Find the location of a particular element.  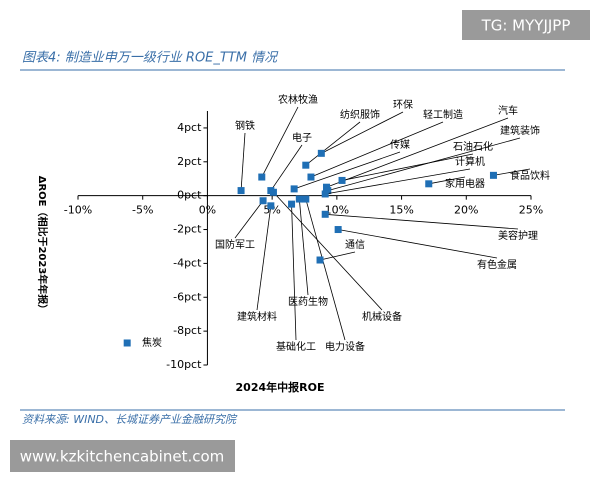

chart-title: 图表4: 制造业申万一级行业 ROE_TTM 情况 is located at coordinates (150, 58).